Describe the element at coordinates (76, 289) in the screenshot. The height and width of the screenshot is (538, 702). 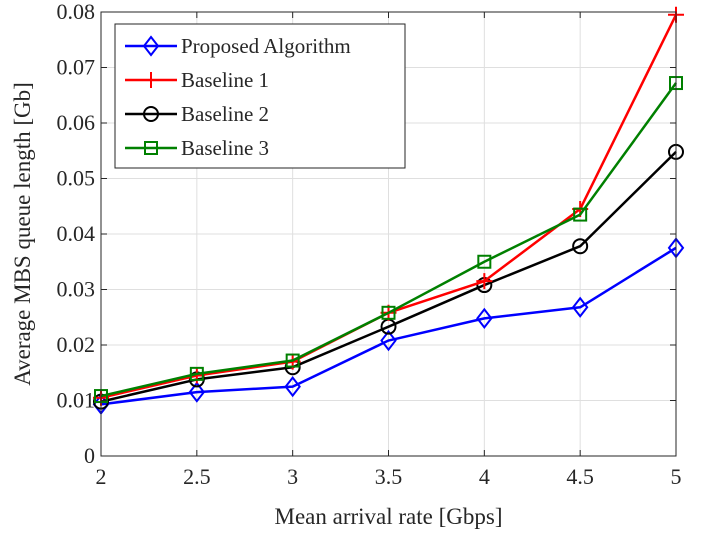
I see `y-tick-label: 0.03` at that location.